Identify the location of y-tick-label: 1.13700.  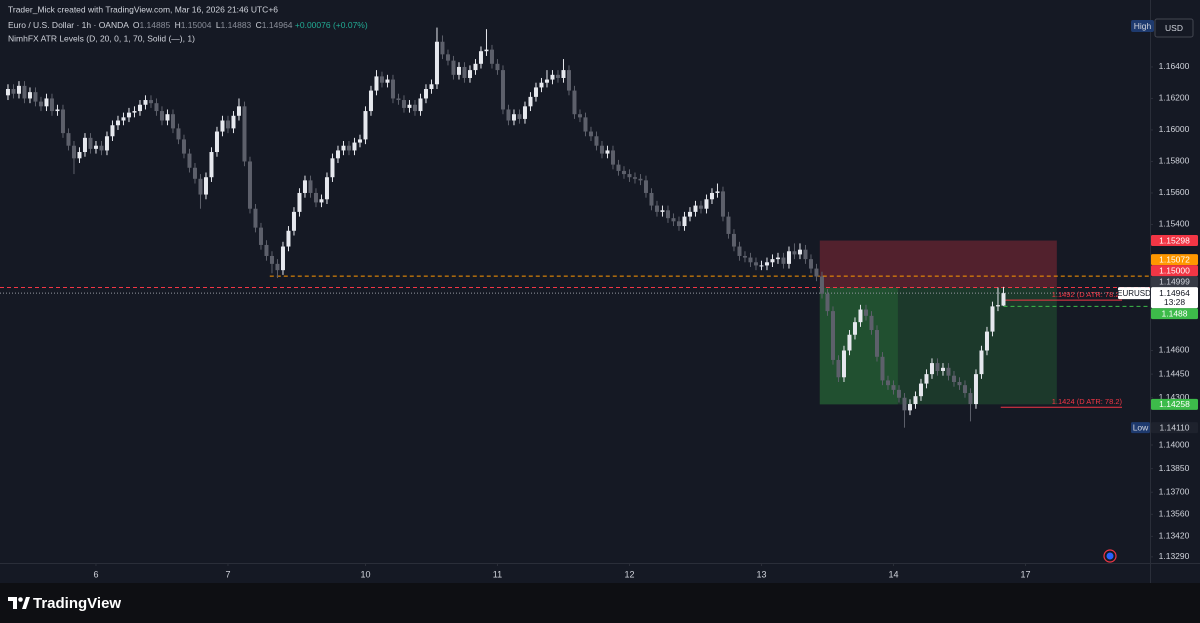
(1174, 492).